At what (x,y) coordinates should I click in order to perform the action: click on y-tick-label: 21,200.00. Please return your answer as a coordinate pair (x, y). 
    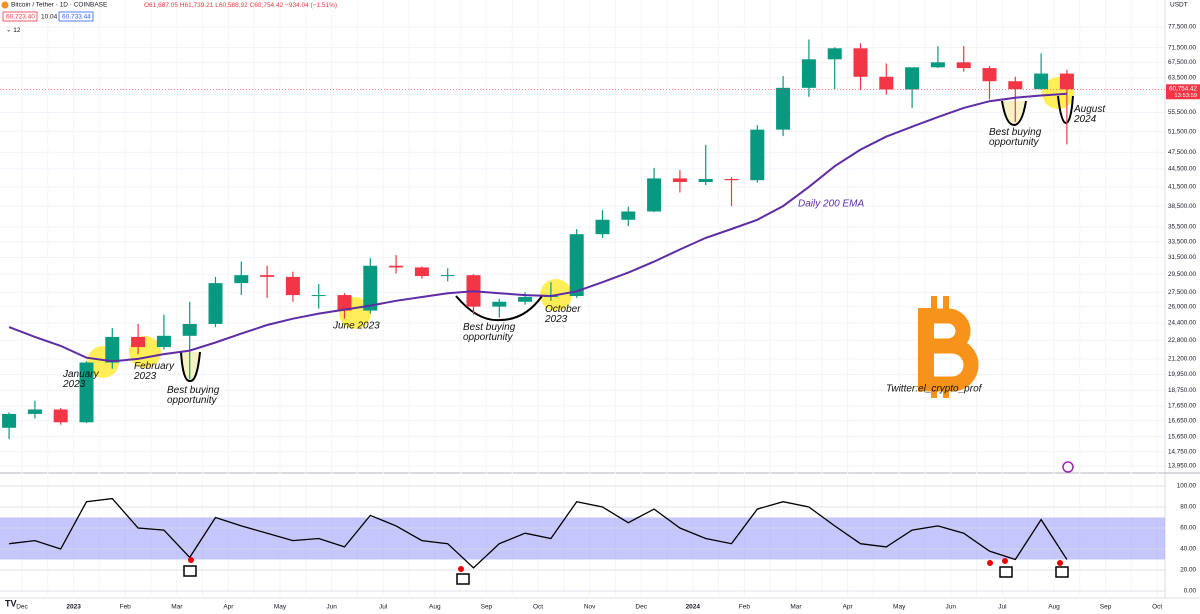
    Looking at the image, I should click on (1182, 359).